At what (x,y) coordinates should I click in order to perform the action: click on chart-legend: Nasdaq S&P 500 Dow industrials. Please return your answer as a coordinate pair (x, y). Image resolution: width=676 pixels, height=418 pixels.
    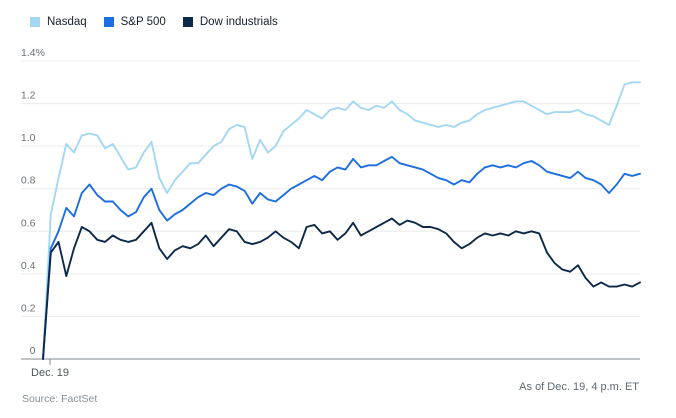
    Looking at the image, I should click on (154, 22).